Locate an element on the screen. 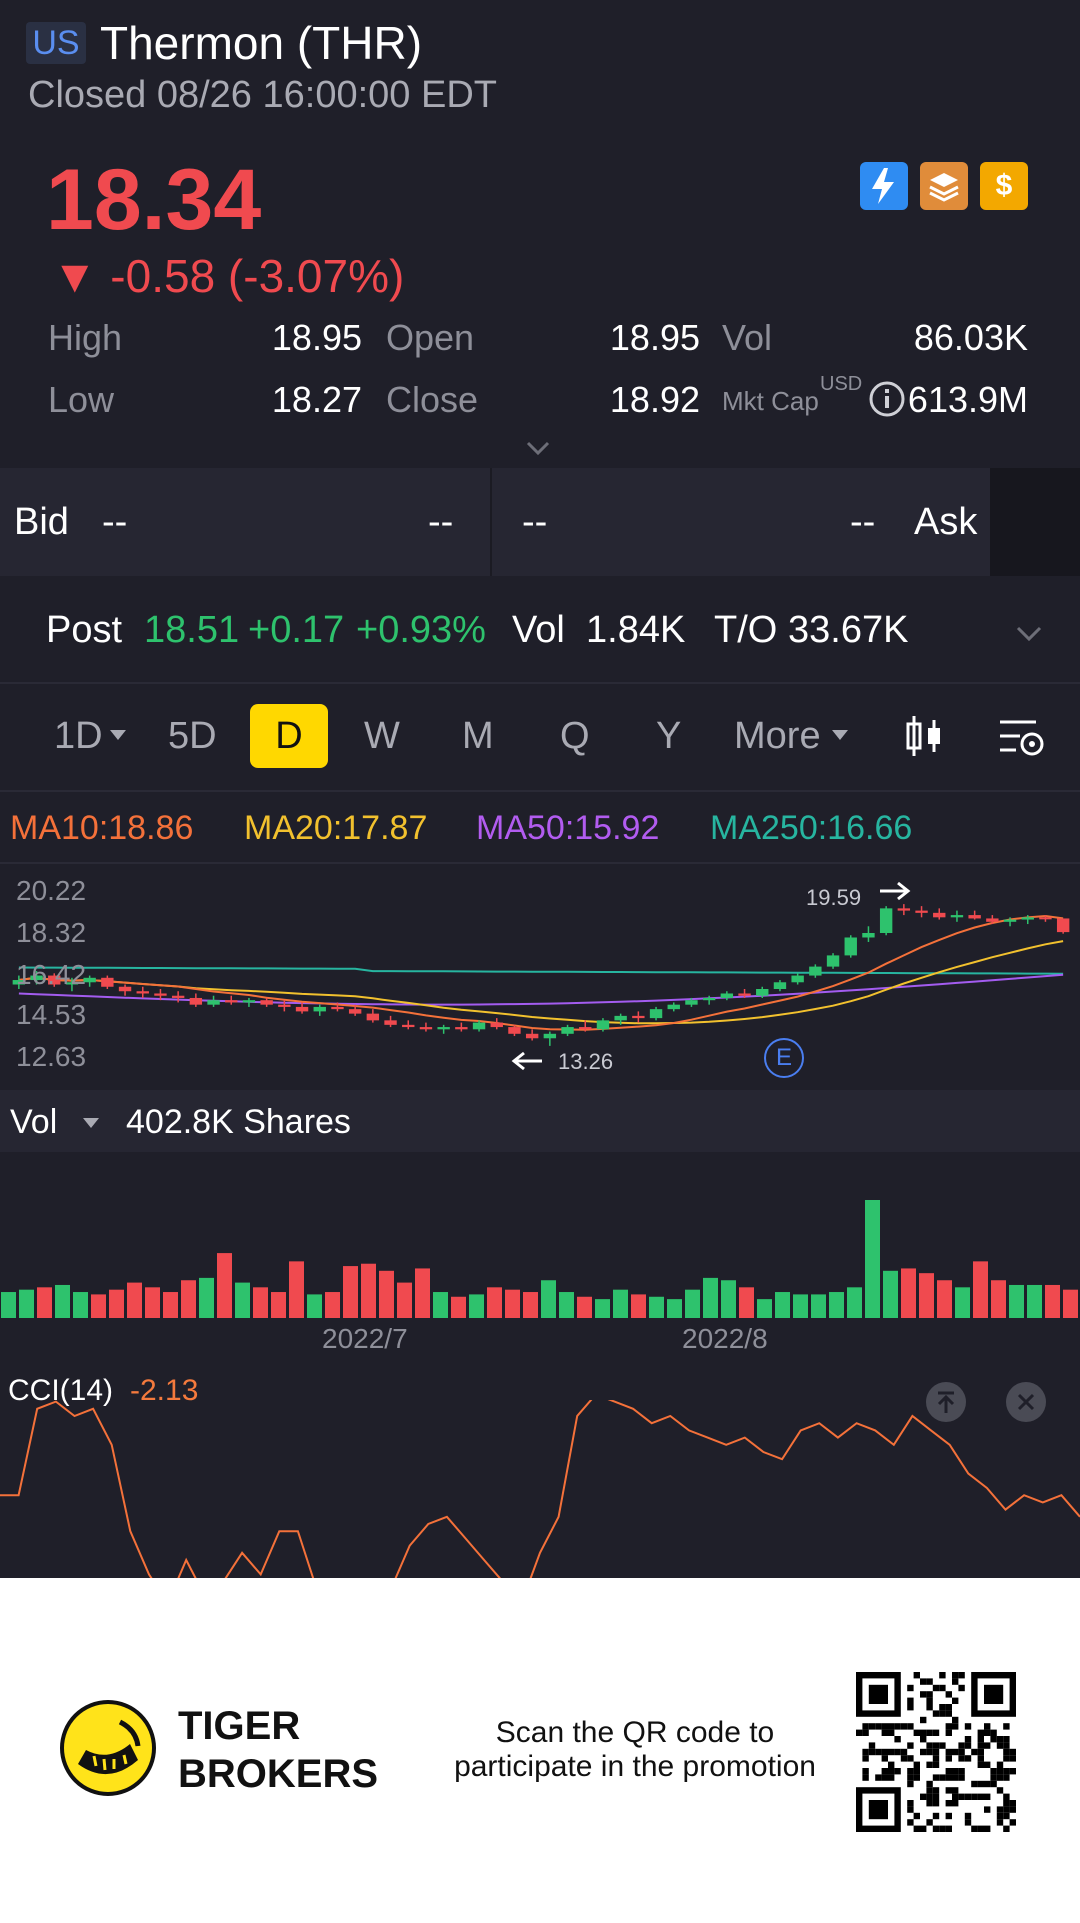  price-axis-label: 20.22 is located at coordinates (51, 890).